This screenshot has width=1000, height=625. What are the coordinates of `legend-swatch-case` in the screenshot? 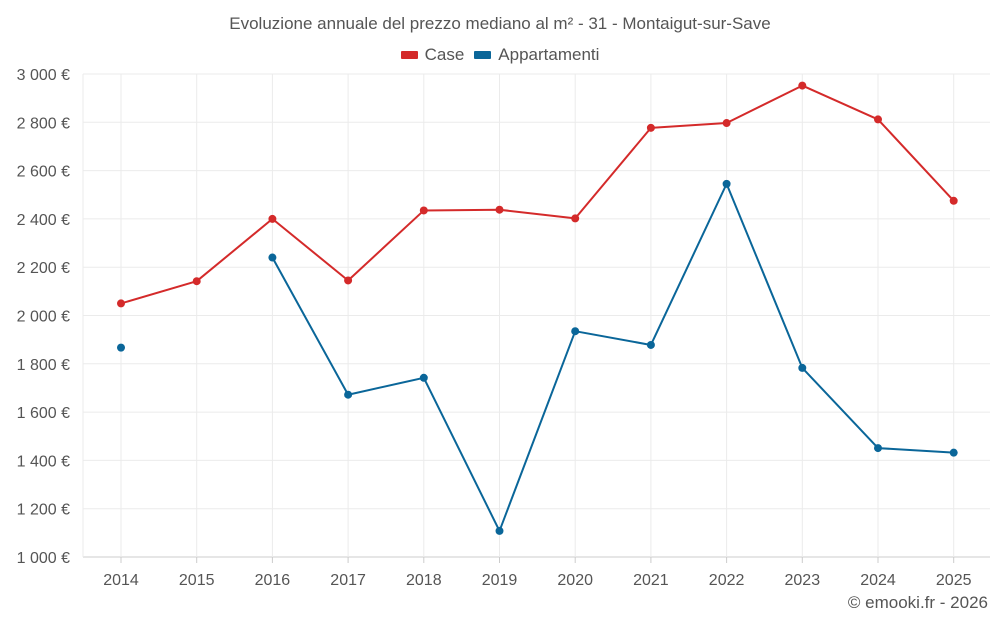 It's located at (409, 55).